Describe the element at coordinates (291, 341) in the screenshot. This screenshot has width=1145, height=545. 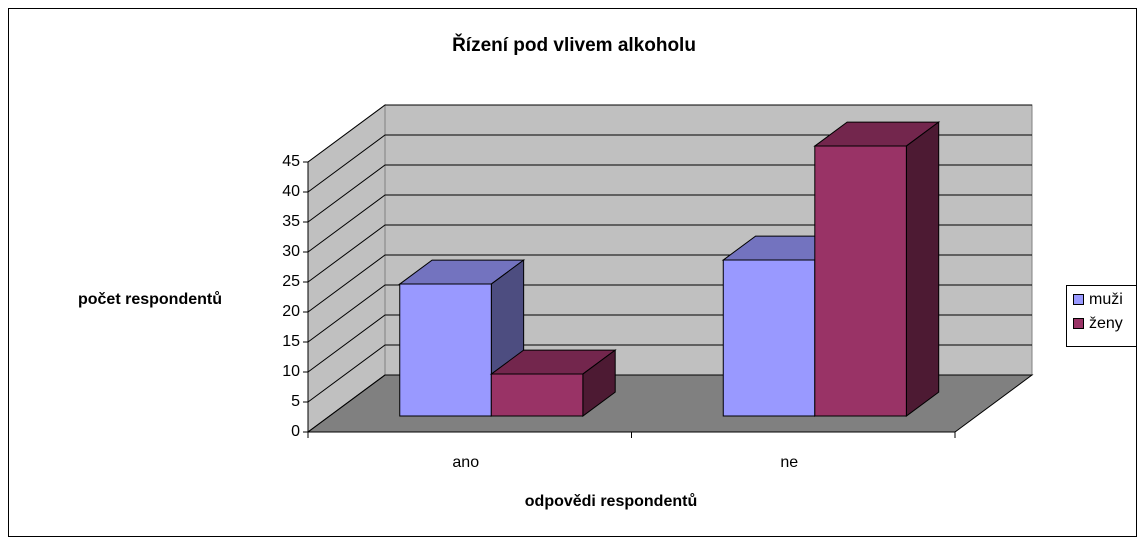
I see `y-tick-label: 15` at that location.